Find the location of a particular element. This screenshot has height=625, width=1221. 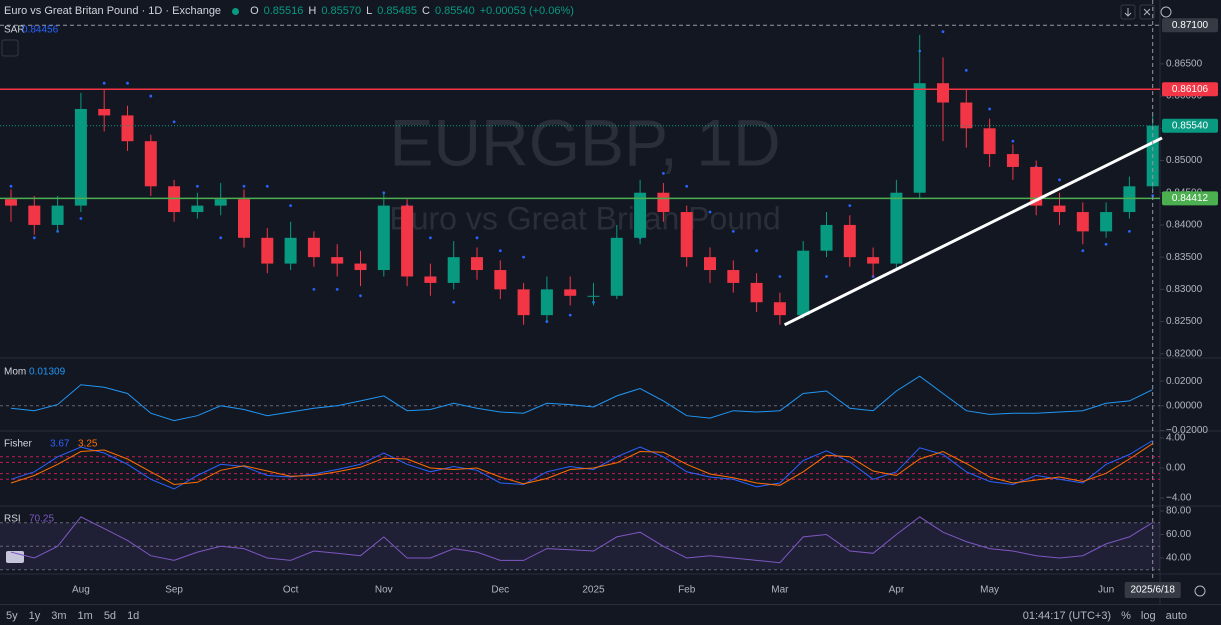

range-button: 1d is located at coordinates (133, 615).